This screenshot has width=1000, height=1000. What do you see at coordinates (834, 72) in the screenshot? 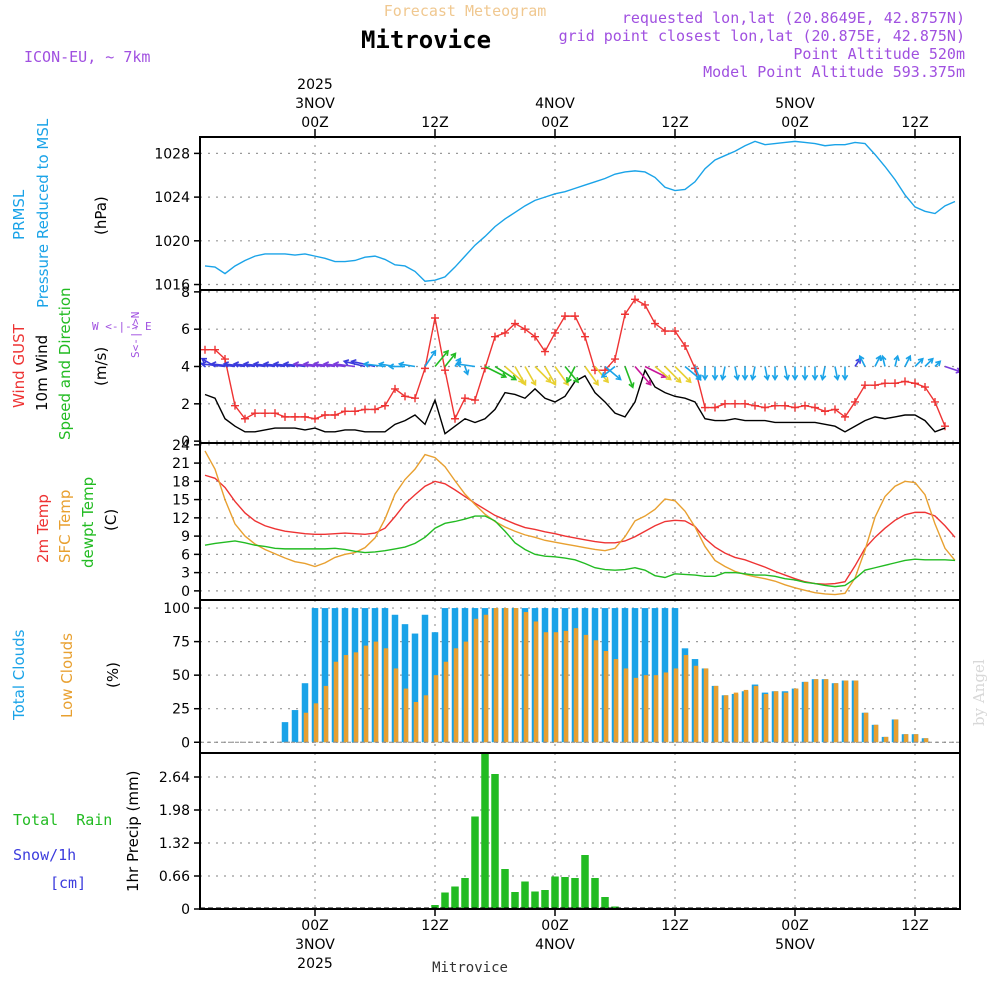
I see `header-model-altitude: Model Point Altitude 593.375m` at bounding box center [834, 72].